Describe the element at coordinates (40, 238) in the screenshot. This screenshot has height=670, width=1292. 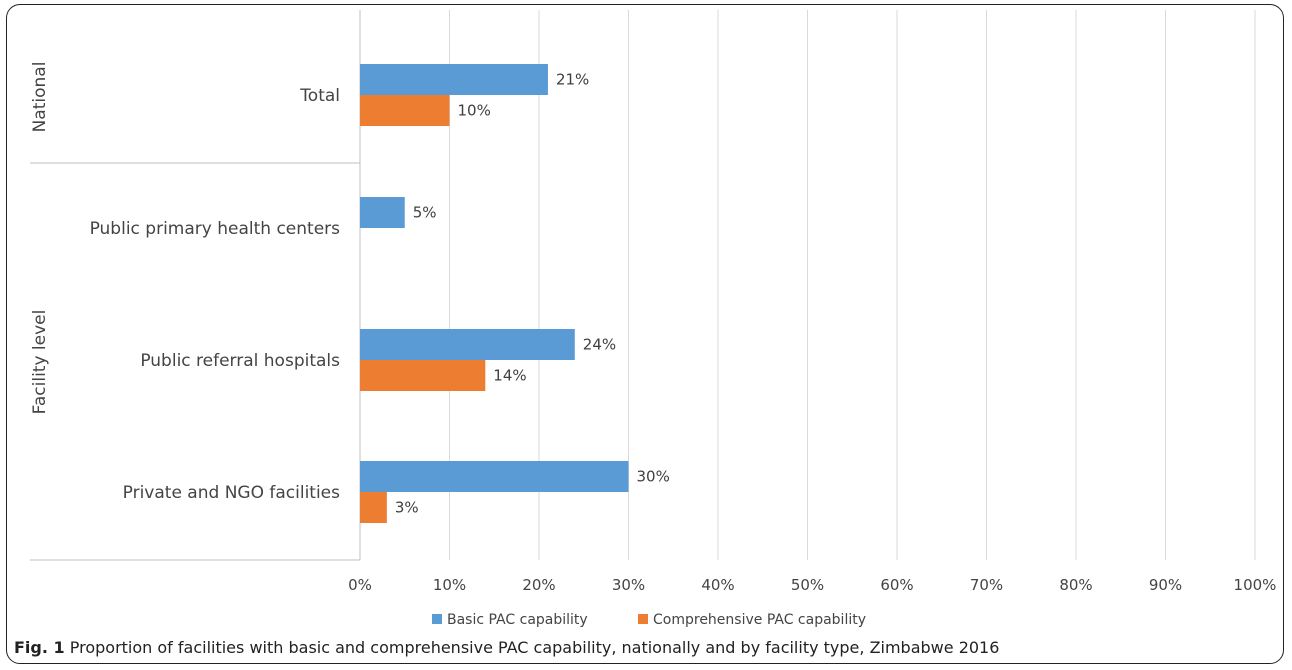
I see `group-labels: National Facility level` at that location.